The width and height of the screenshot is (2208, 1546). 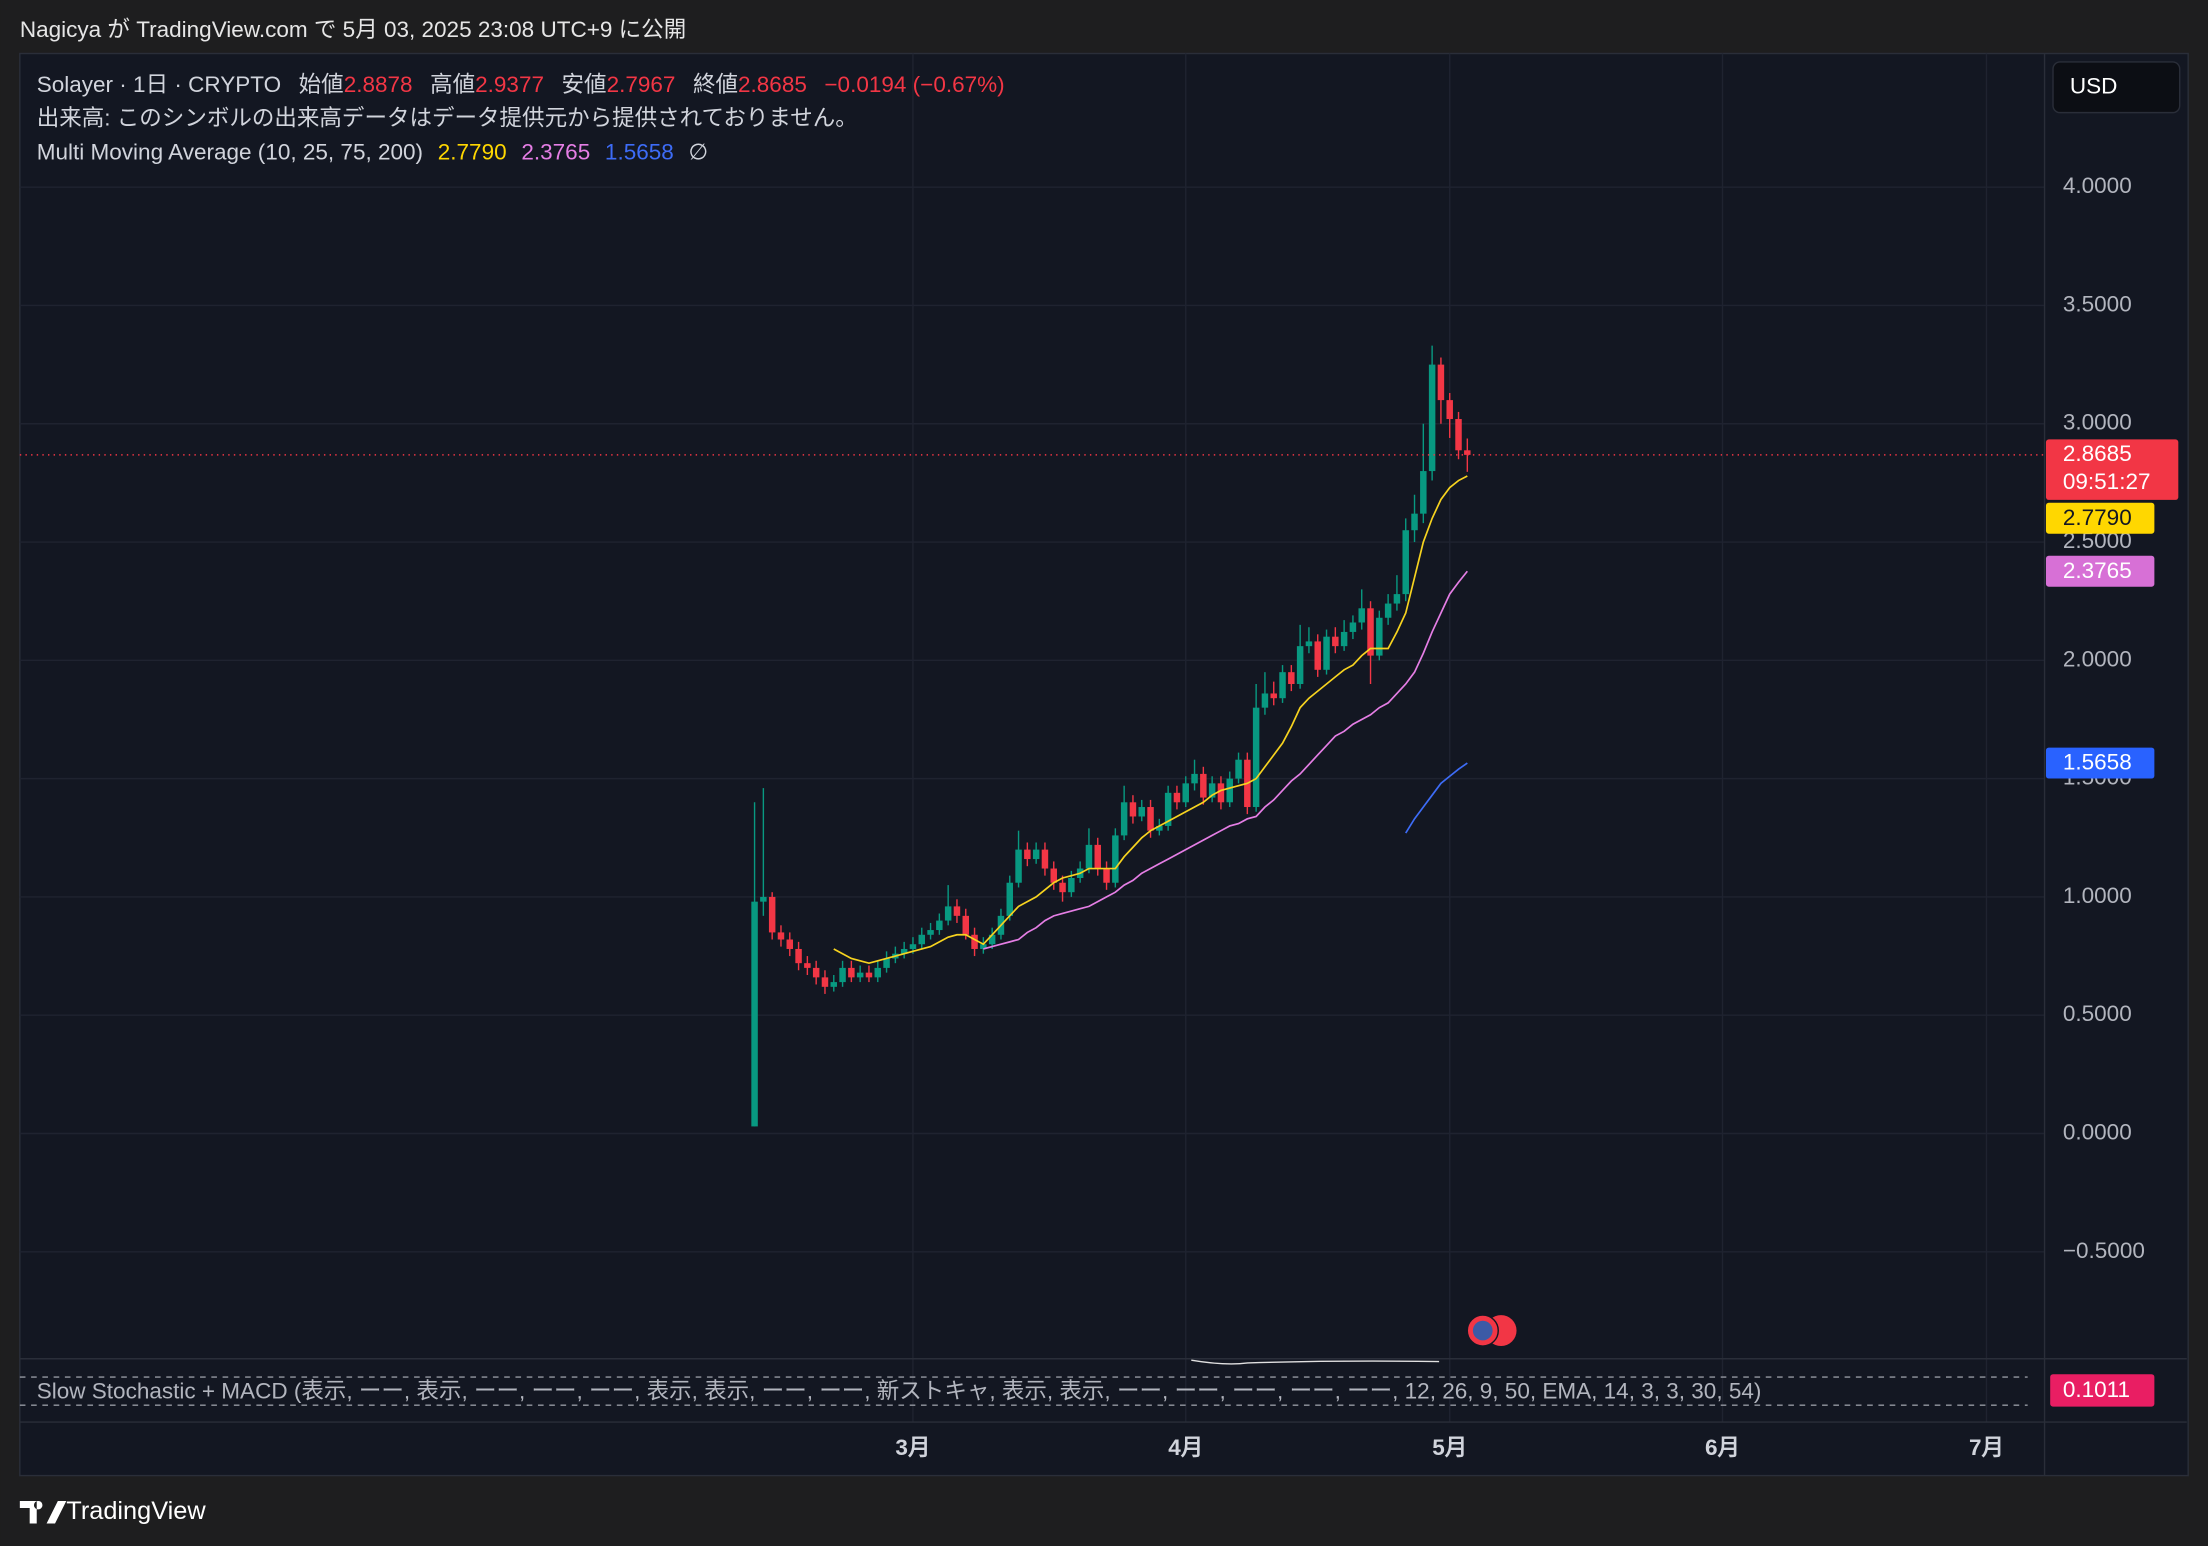 I want to click on countdown: 09:51:27, so click(x=2107, y=481).